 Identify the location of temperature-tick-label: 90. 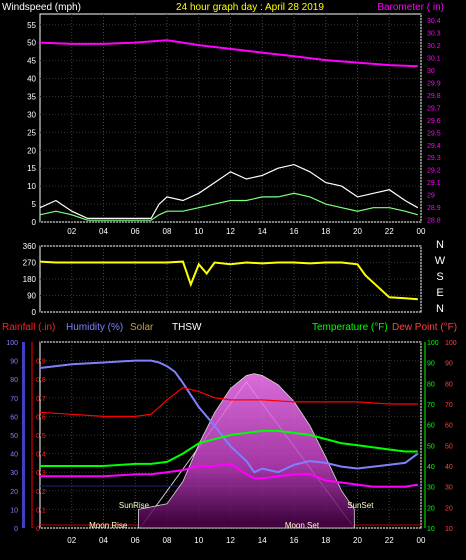
(431, 364).